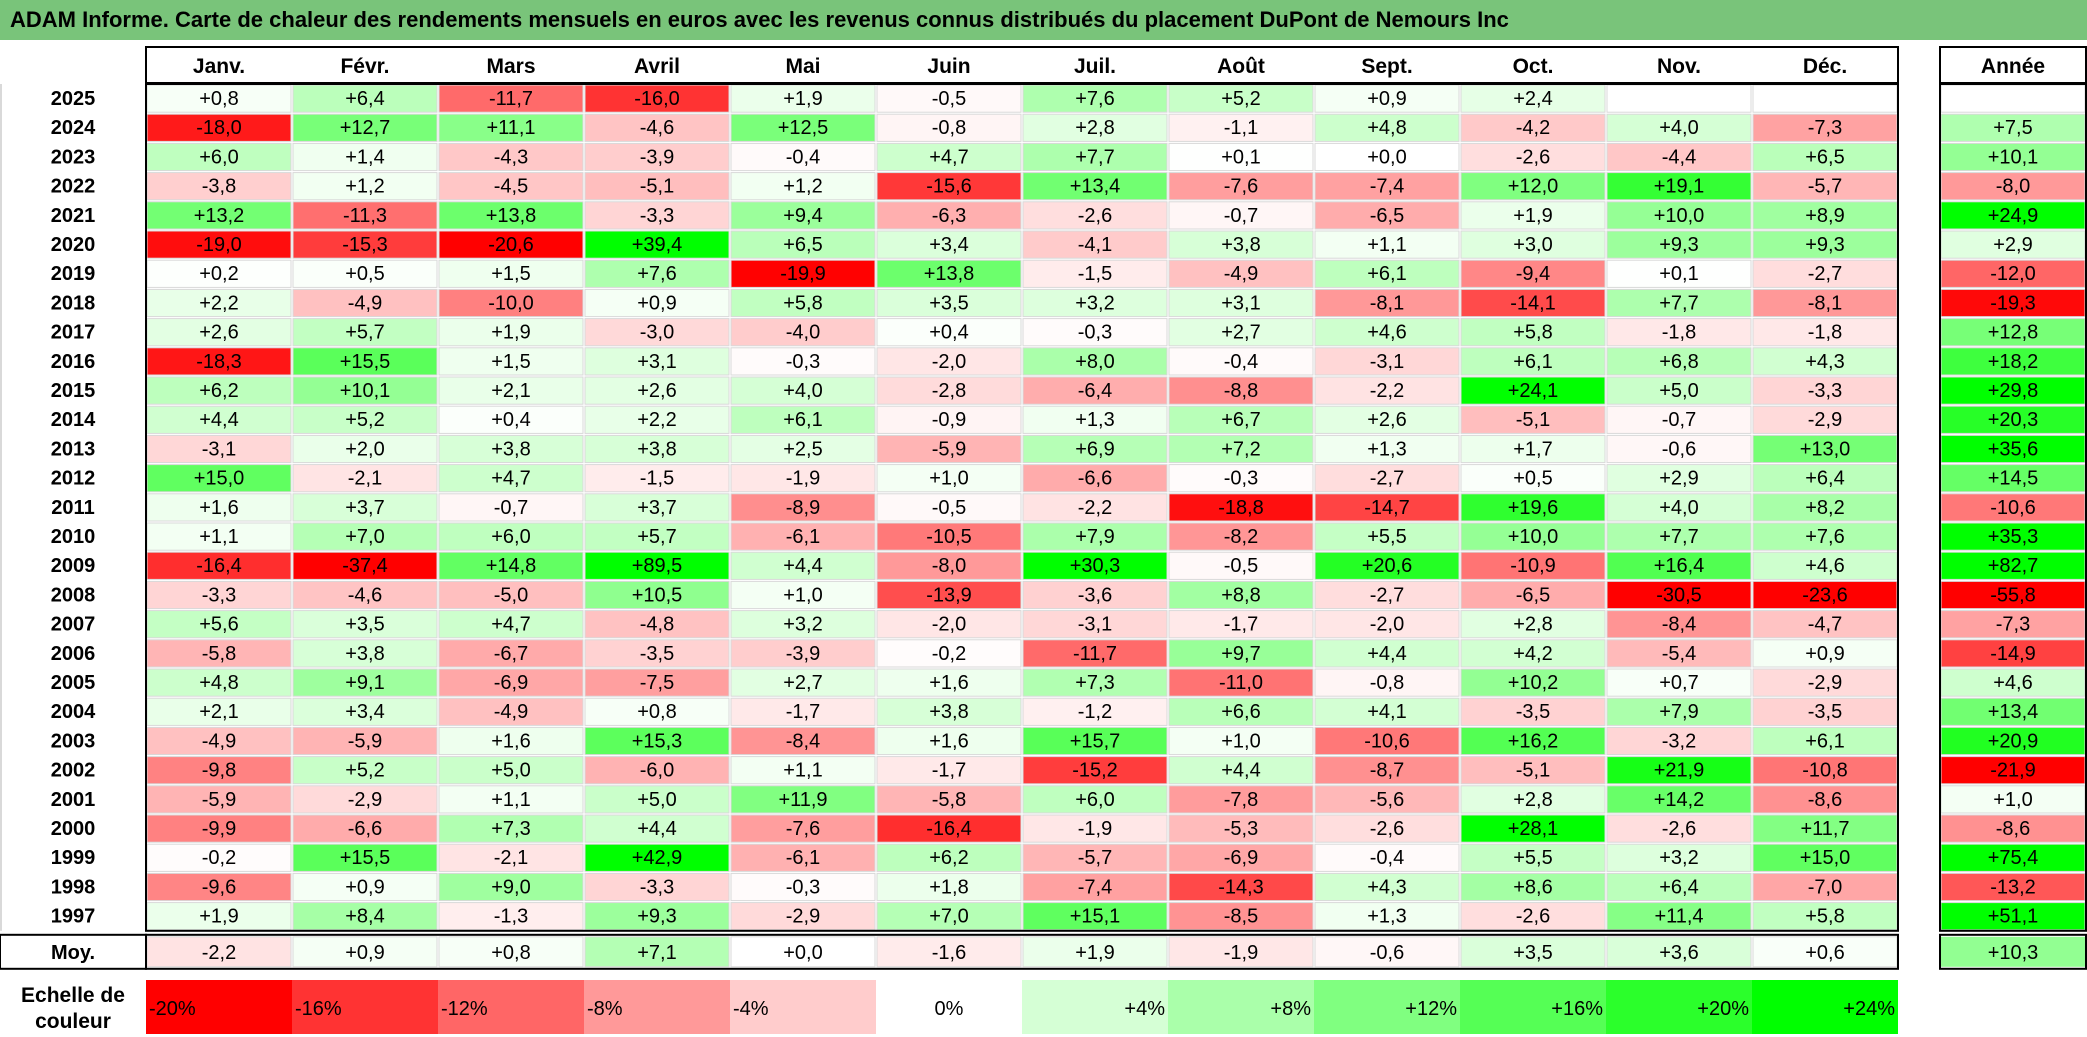 The image size is (2087, 1037). What do you see at coordinates (949, 508) in the screenshot?
I see `cell-value: -0,5` at bounding box center [949, 508].